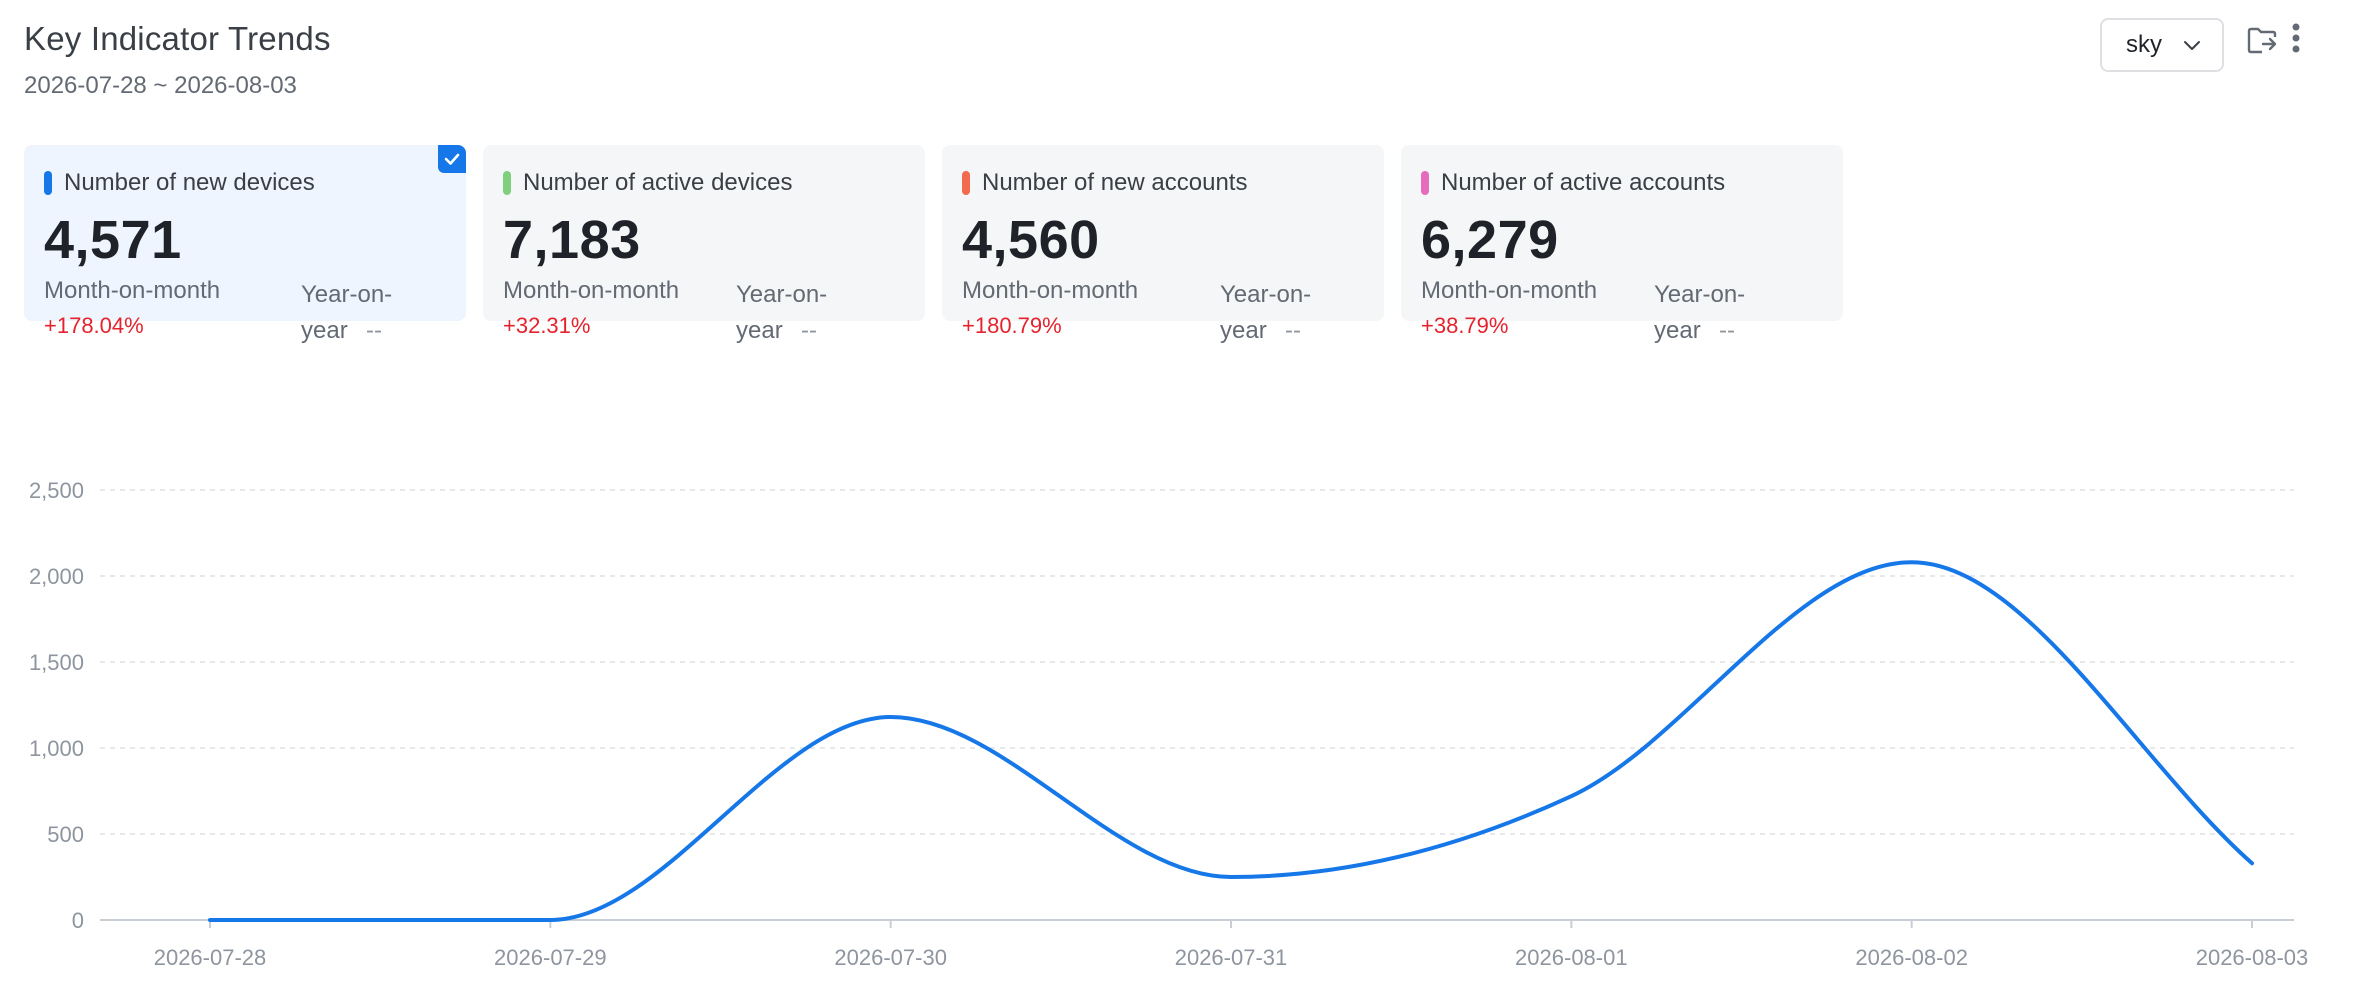 The image size is (2368, 1004). Describe the element at coordinates (890, 957) in the screenshot. I see `x-tick-label: 2026-07-30` at that location.